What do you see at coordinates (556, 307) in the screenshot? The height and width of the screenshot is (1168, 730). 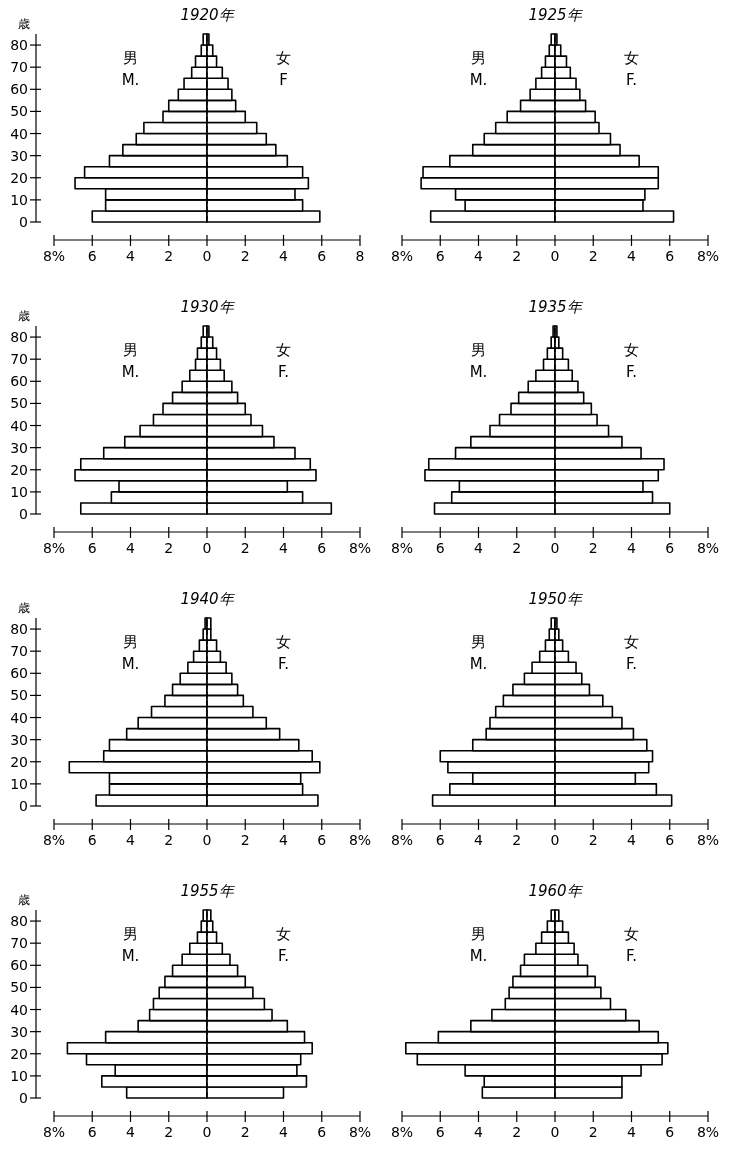 I see `chart-title: 1935年` at bounding box center [556, 307].